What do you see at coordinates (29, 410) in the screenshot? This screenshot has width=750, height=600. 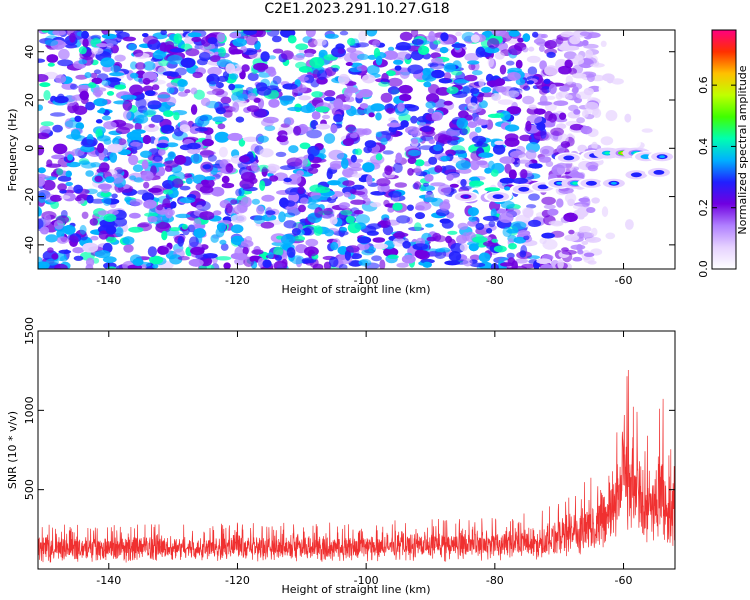 I see `y-tick-label: 1000` at bounding box center [29, 410].